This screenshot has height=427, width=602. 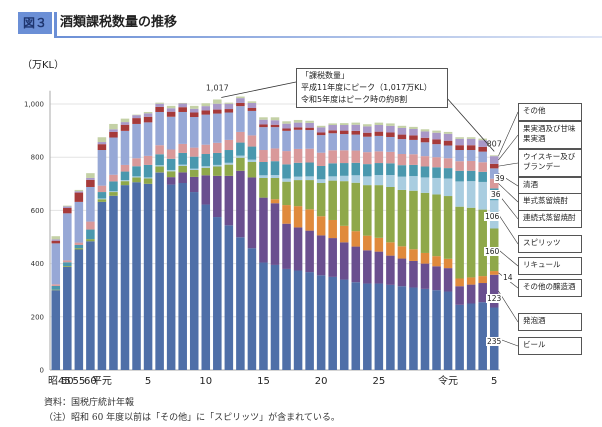 What do you see at coordinates (550, 135) in the screenshot?
I see `legend-item: 果実酒及び甘味果実酒` at bounding box center [550, 135].